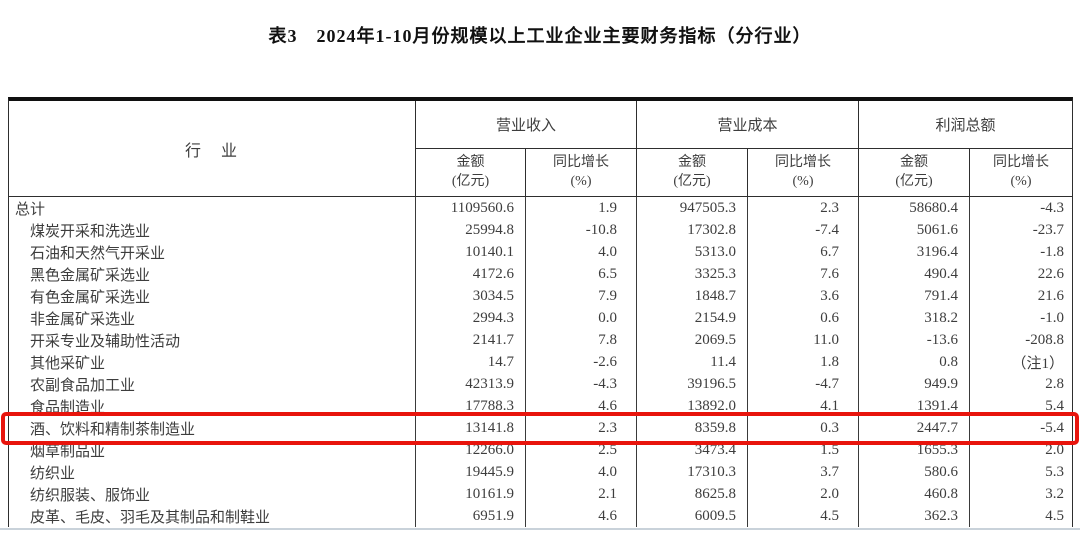 The height and width of the screenshot is (537, 1080). I want to click on industry-name: 纺织业, so click(53, 473).